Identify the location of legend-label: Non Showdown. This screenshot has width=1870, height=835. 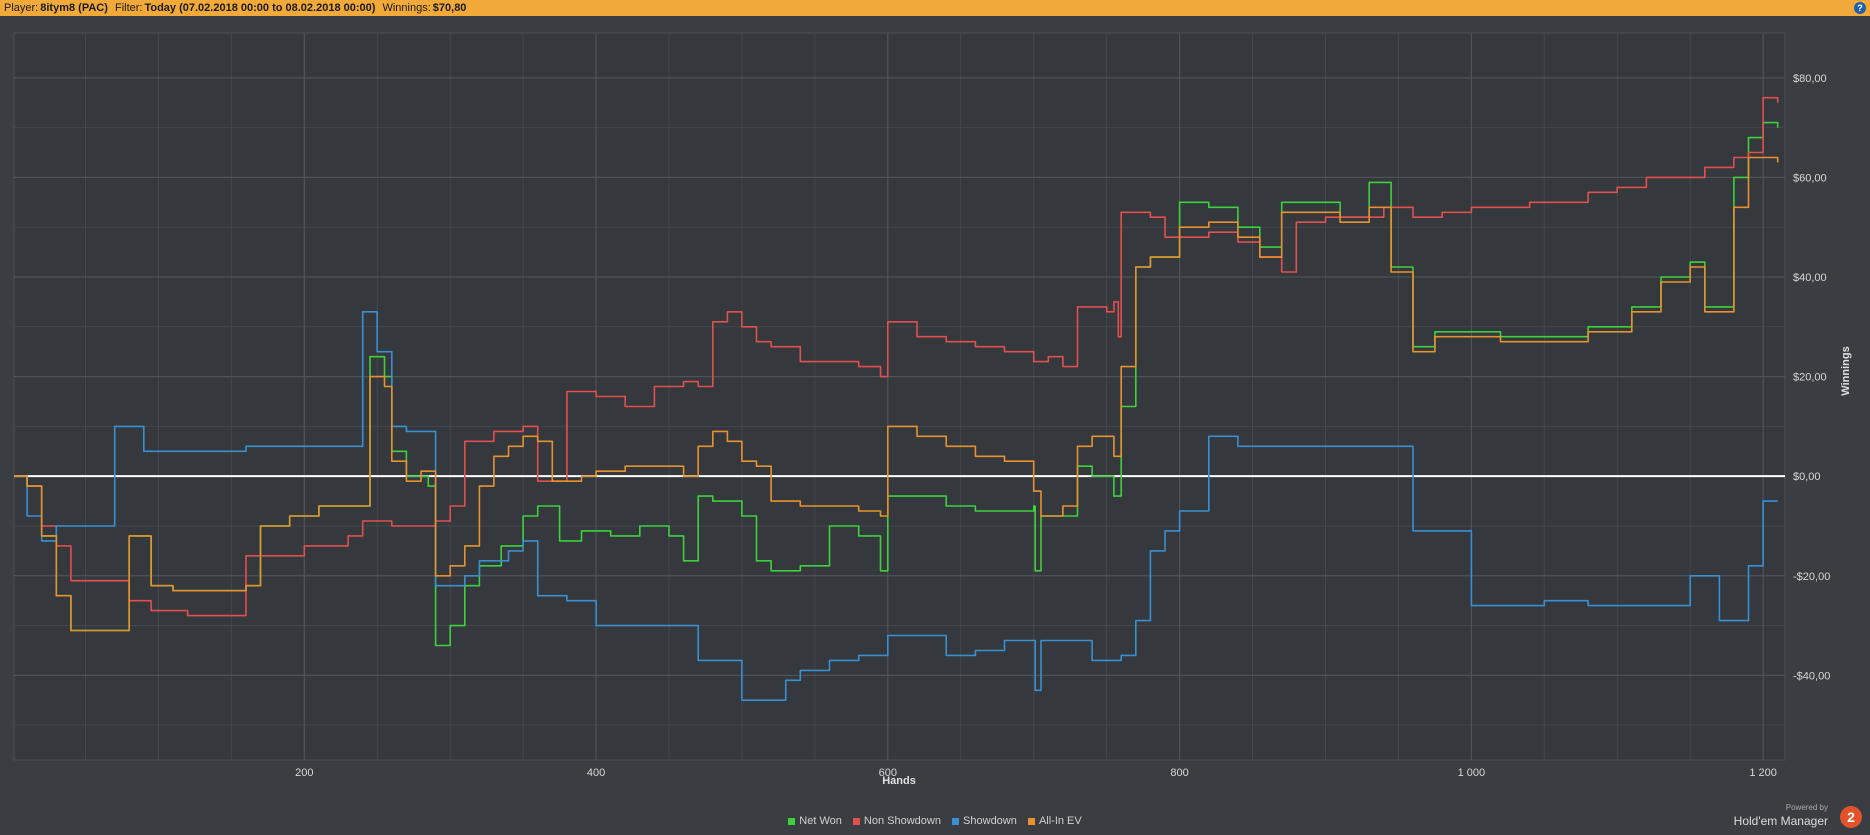
(902, 821).